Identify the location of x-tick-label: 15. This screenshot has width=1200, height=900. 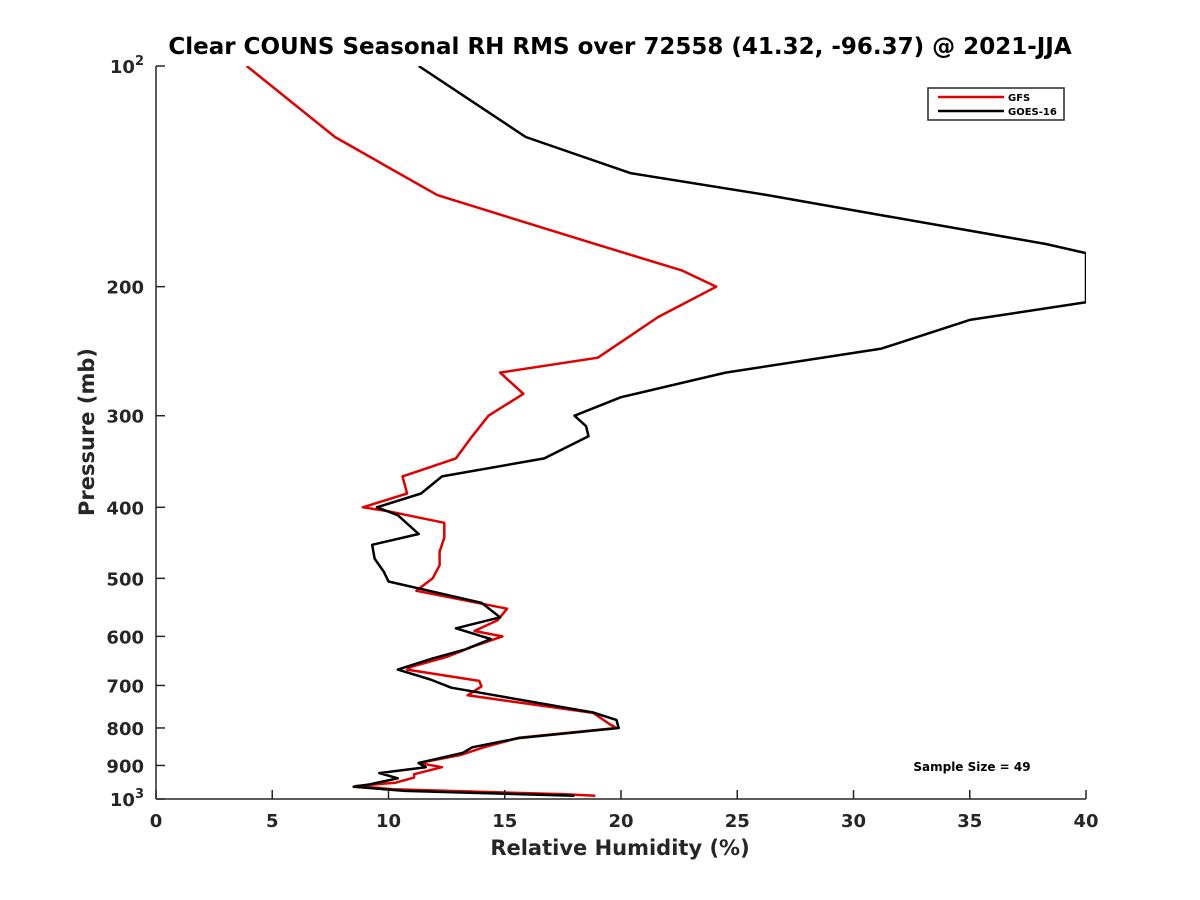
(504, 821).